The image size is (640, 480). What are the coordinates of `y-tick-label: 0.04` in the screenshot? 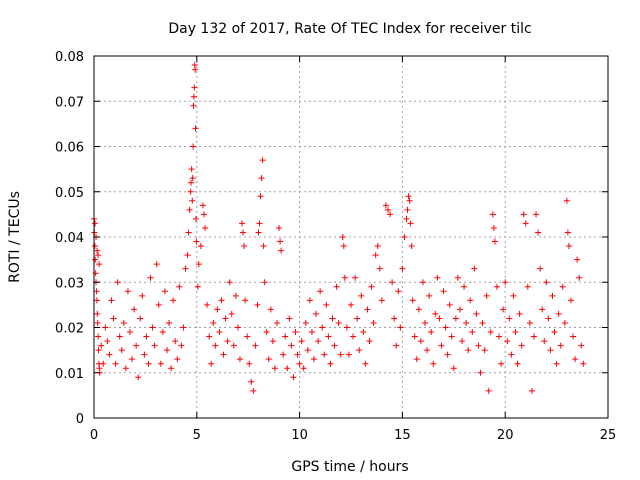 It's located at (69, 238).